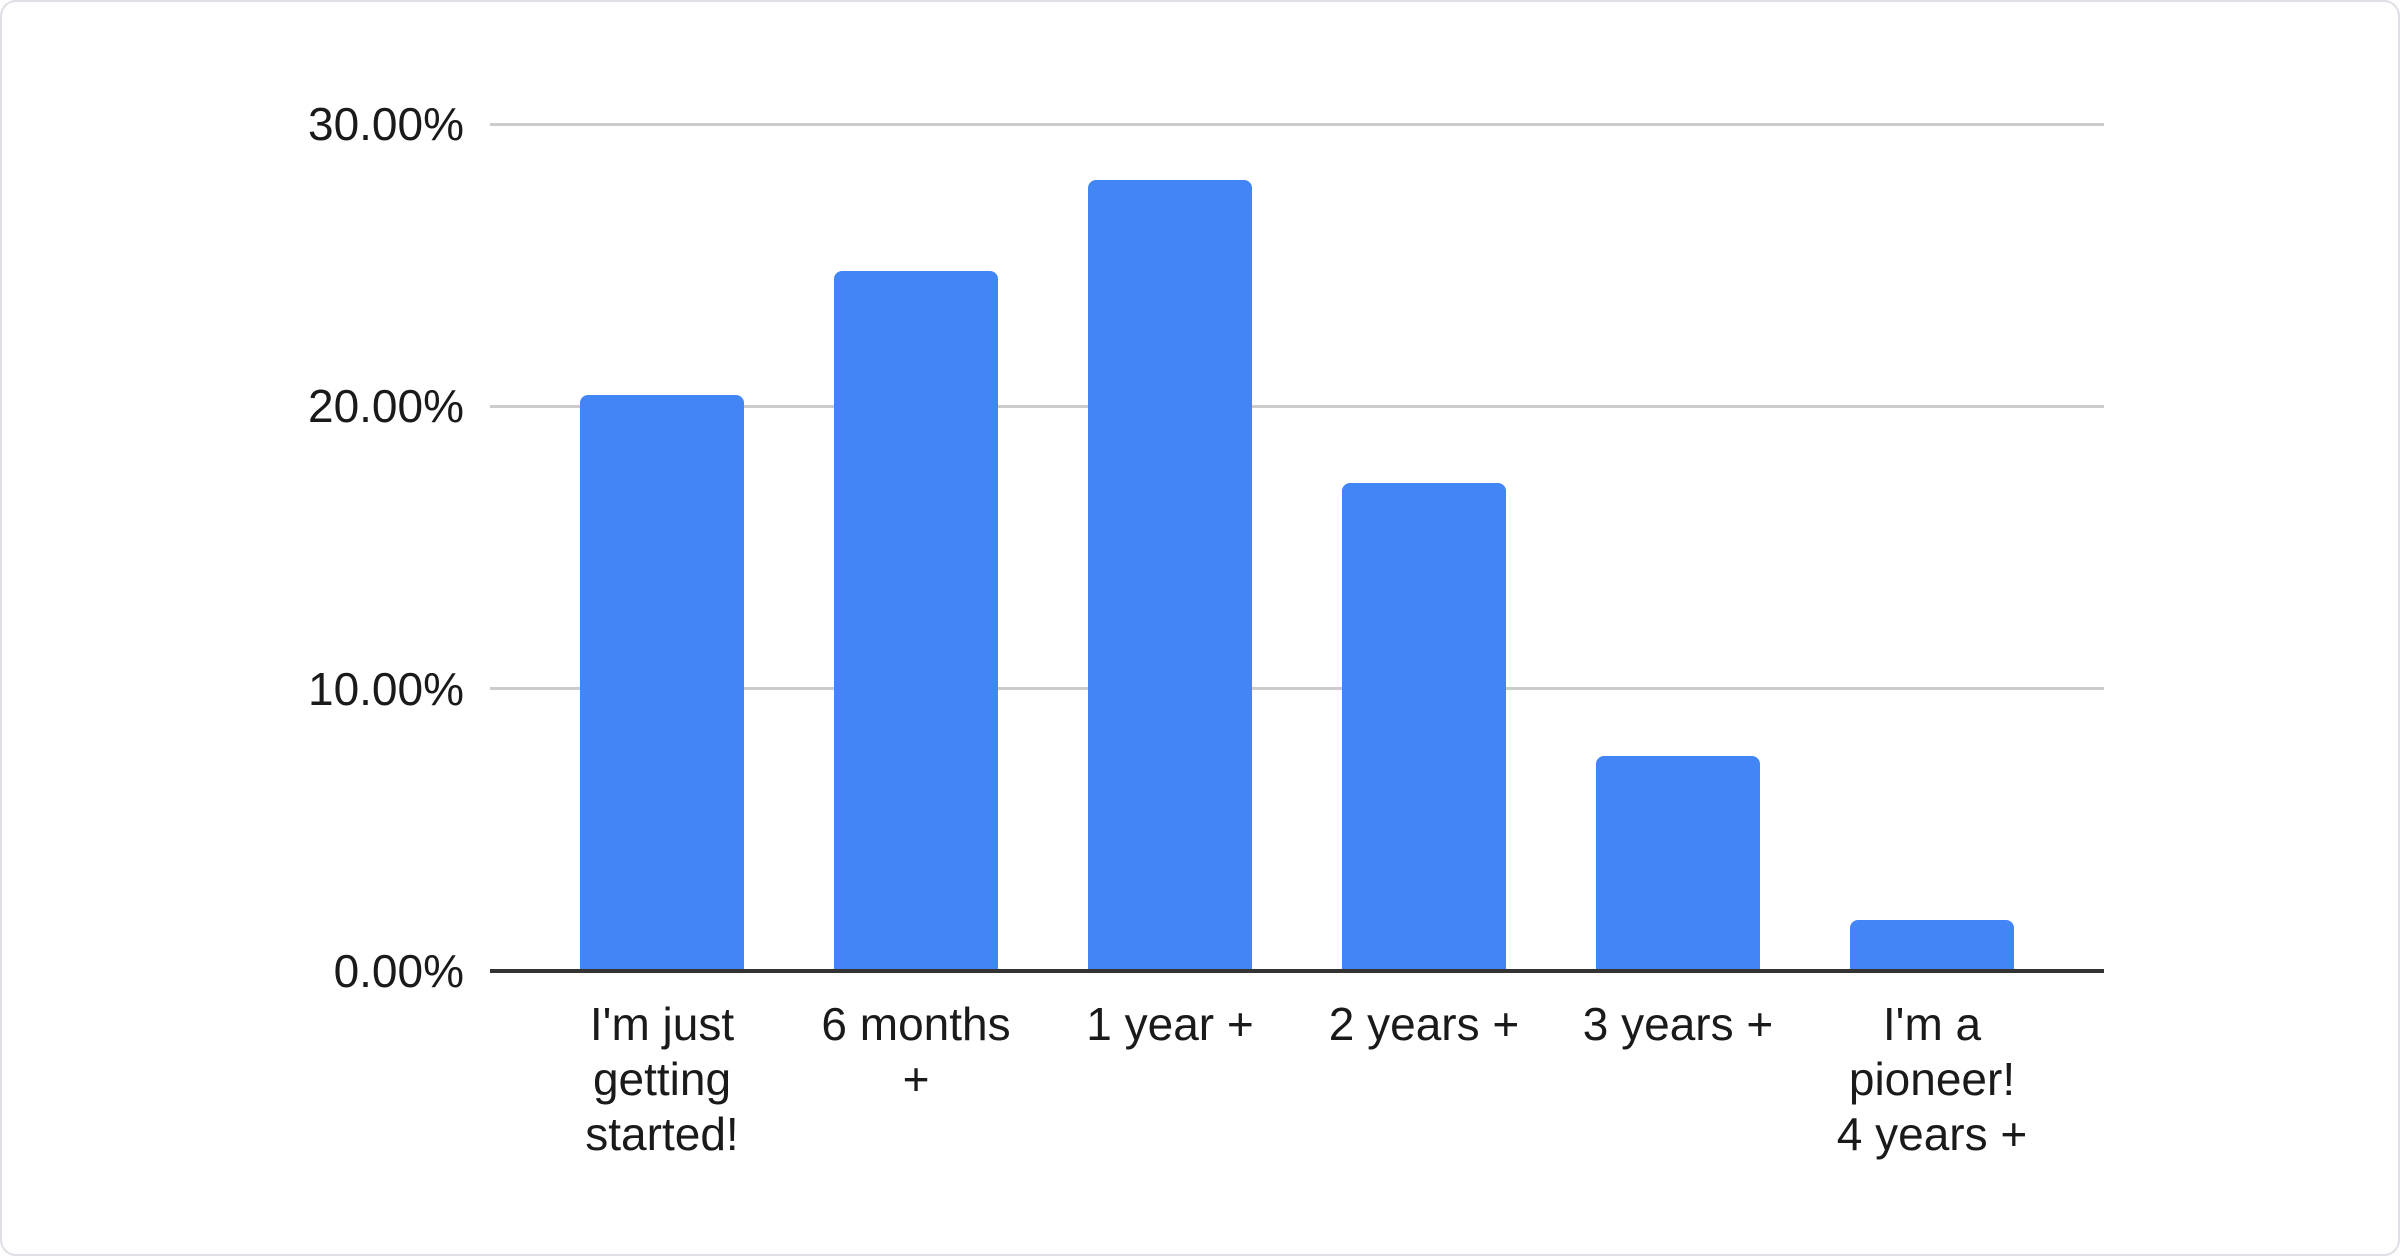 The width and height of the screenshot is (2400, 1256). I want to click on x-axis-category-label-0: I'm just getting started!, so click(662, 1079).